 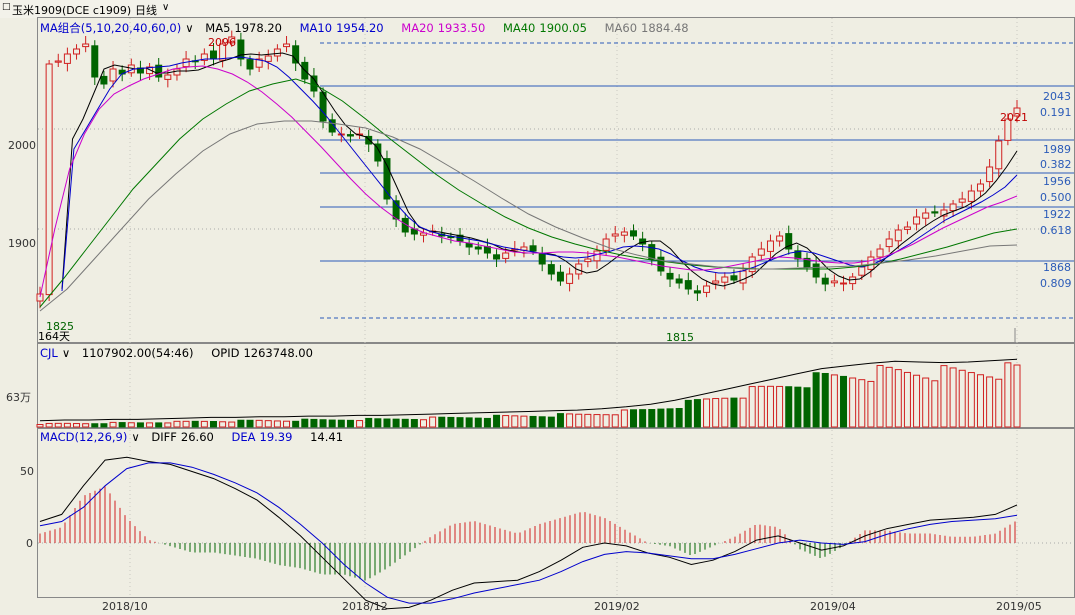 I want to click on window-titlebar: □ 玉米1909(DCE c1909) 日线 ∨, so click(x=537, y=9).